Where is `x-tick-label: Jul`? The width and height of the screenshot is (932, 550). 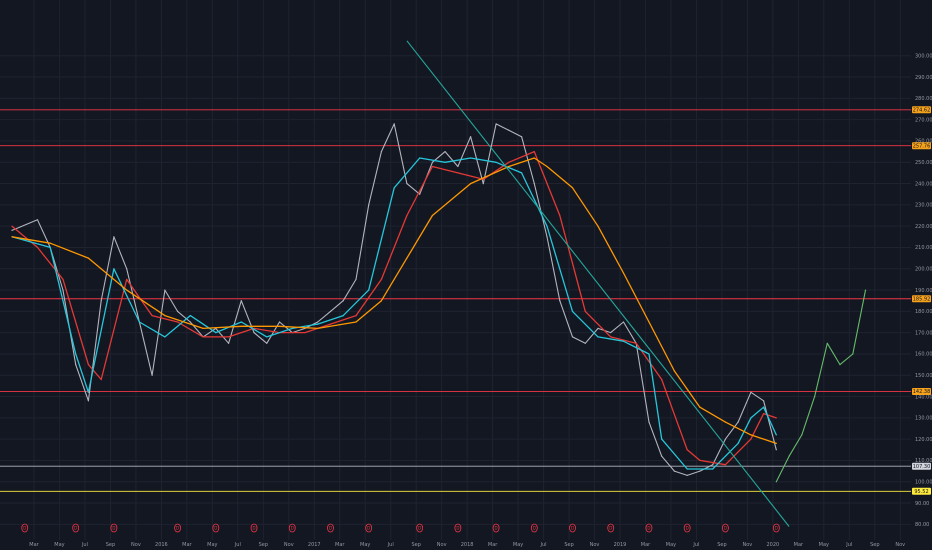
x-tick-label: Jul is located at coordinates (848, 545).